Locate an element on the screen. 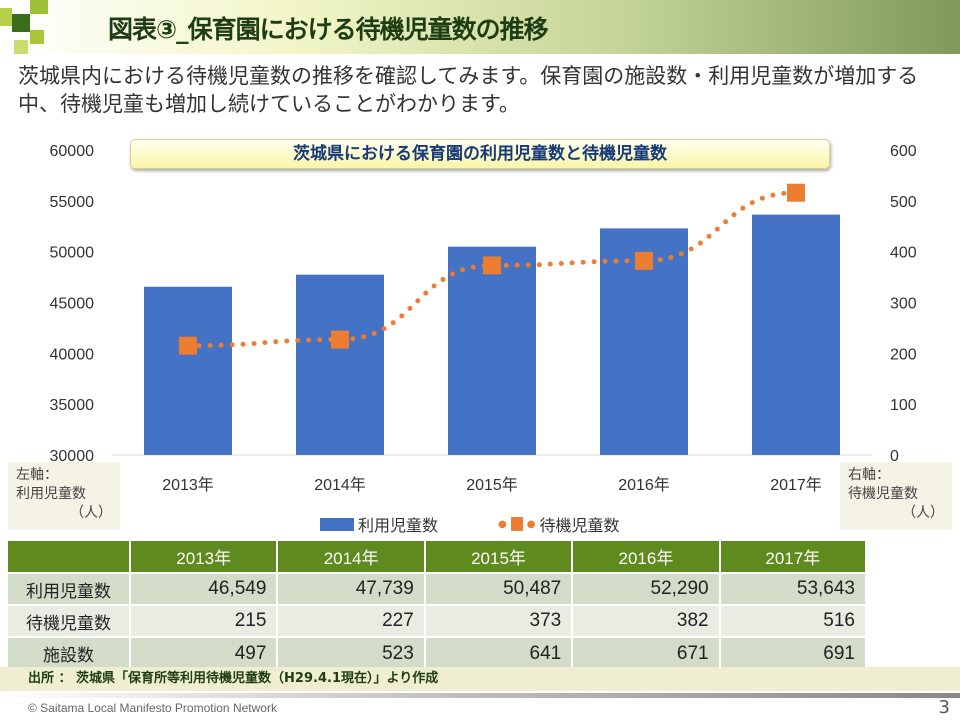  page-number: 3 is located at coordinates (944, 707).